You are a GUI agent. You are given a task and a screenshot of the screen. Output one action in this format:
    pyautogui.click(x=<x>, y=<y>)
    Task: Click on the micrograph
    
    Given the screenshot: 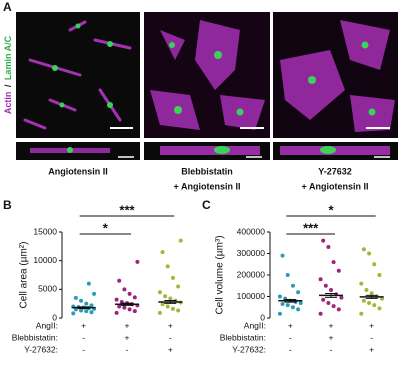 What is the action you would take?
    pyautogui.click(x=207, y=75)
    